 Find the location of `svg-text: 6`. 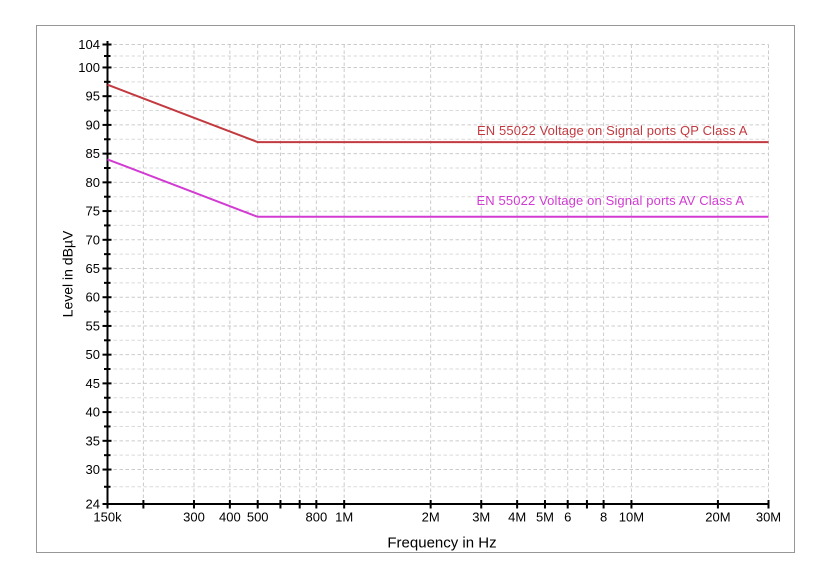

svg-text: 6 is located at coordinates (567, 517).